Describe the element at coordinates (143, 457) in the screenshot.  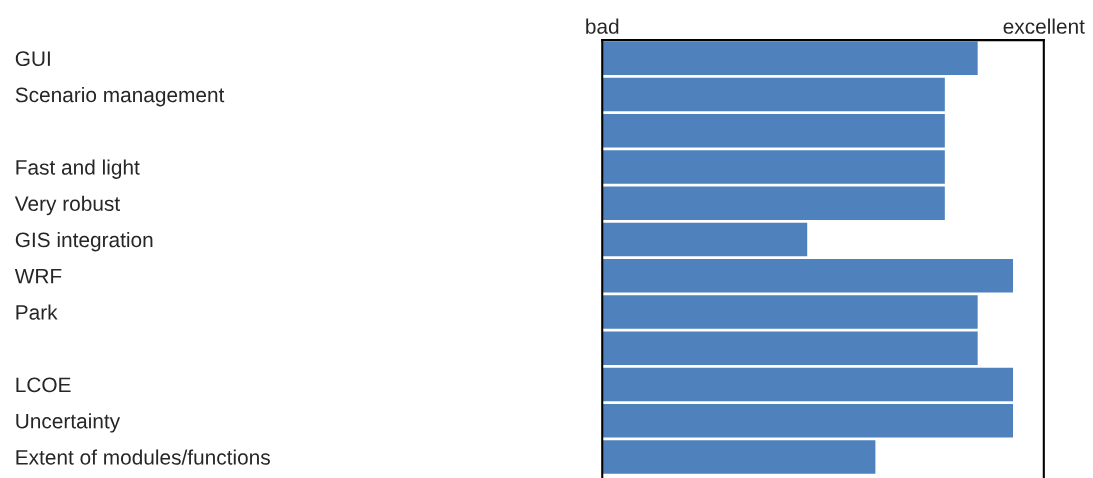
I see `y-tick-label: Extent of modules/functions` at that location.